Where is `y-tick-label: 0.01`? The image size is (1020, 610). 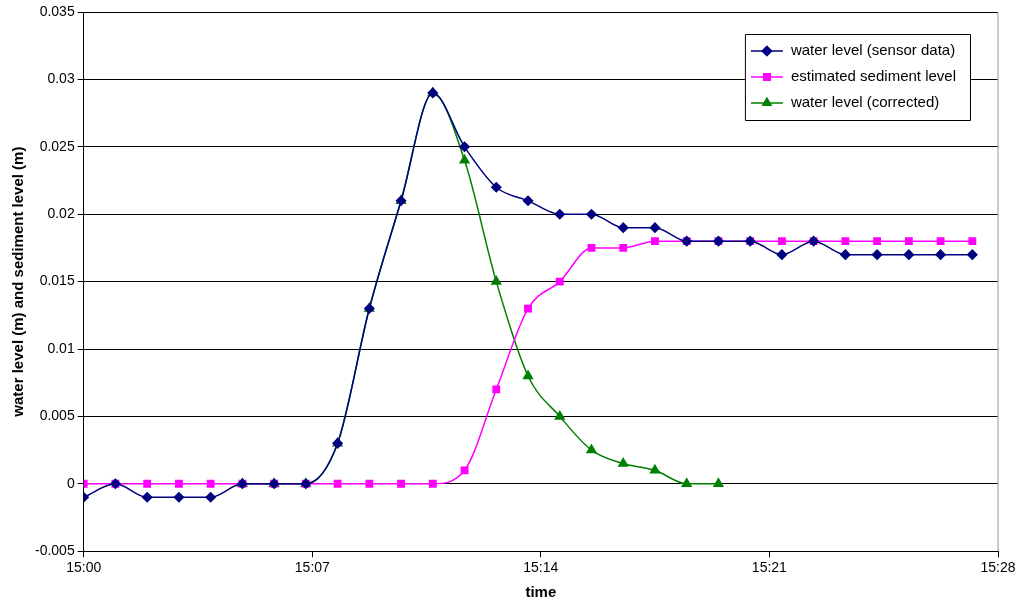
y-tick-label: 0.01 is located at coordinates (61, 347).